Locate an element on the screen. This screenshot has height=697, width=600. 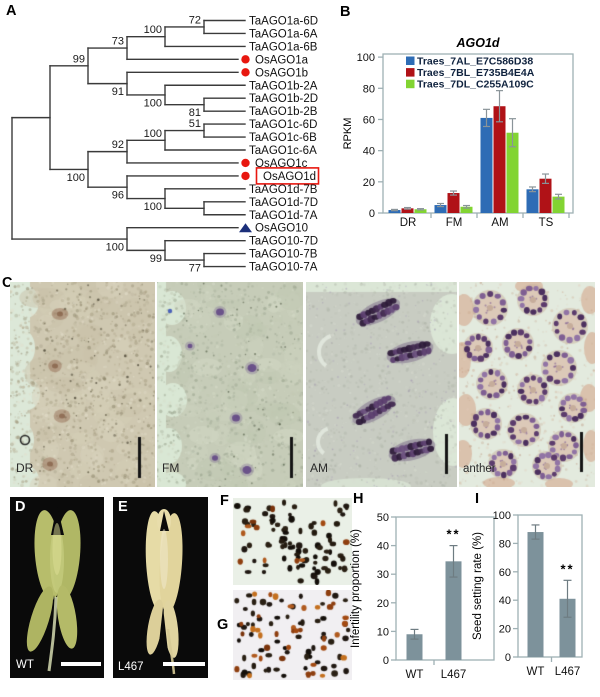
wt-anther-illustration is located at coordinates (53, 588).